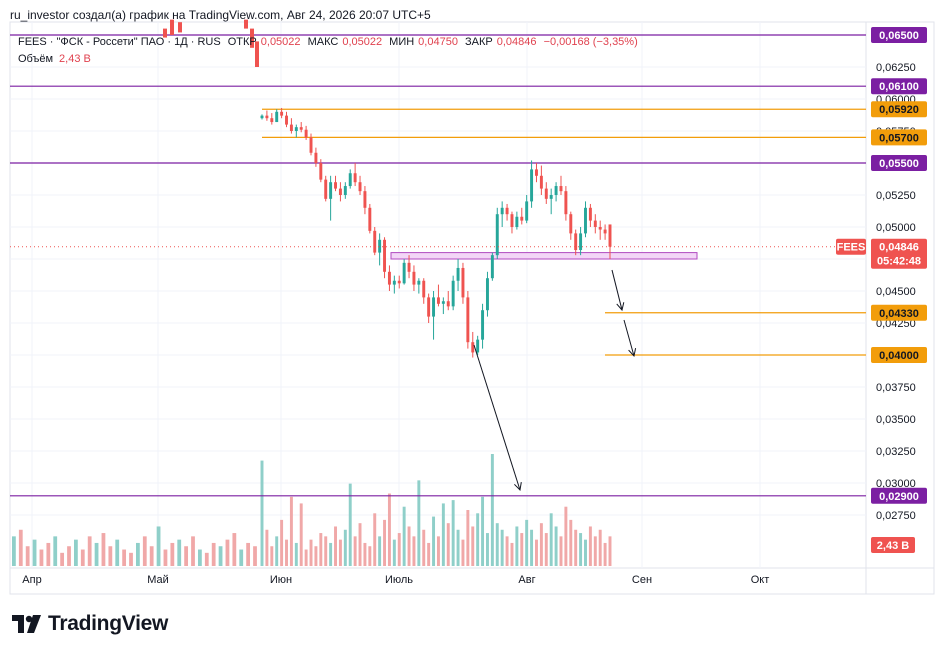 Image resolution: width=944 pixels, height=654 pixels. Describe the element at coordinates (899, 262) in the screenshot. I see `countdown-label: 05:42:48` at that location.